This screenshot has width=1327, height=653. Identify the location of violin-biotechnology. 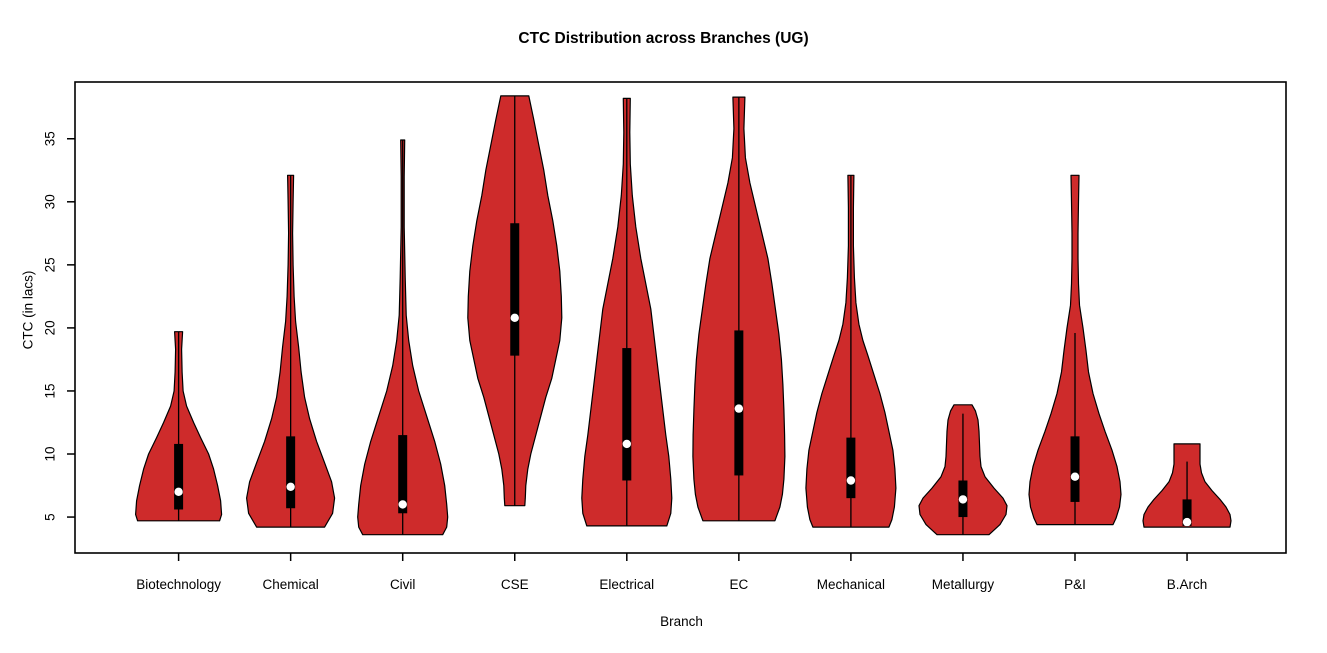
(179, 426).